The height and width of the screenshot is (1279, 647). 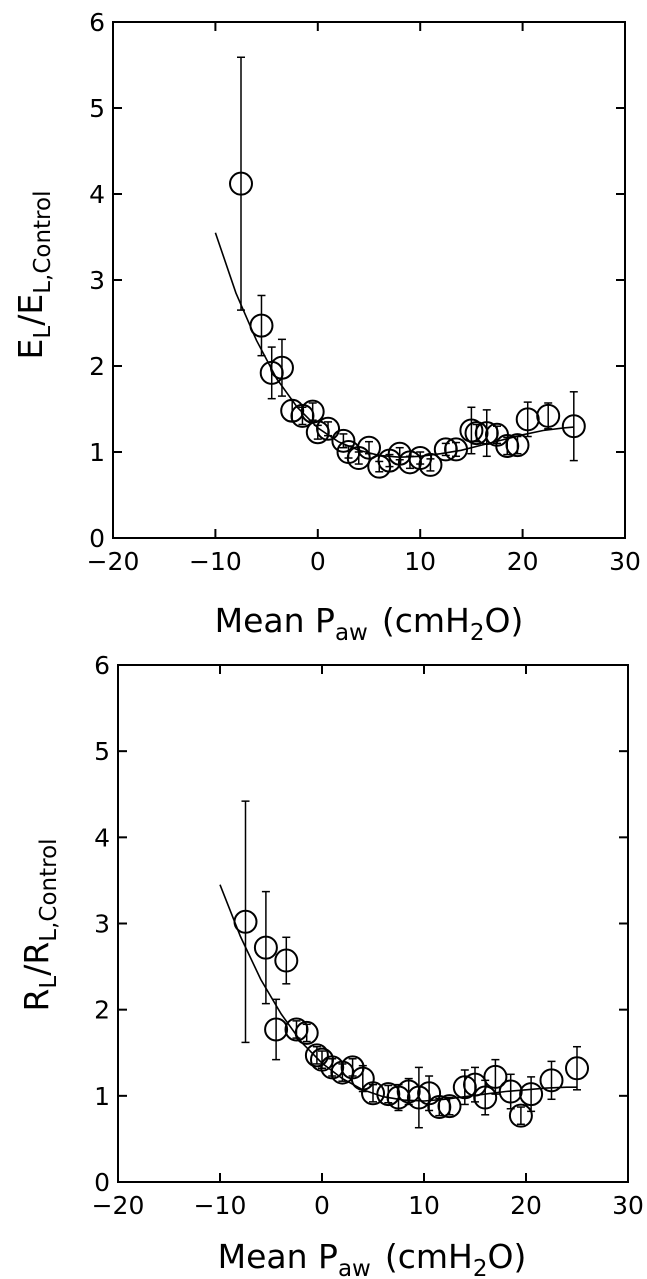 I want to click on y-axis-title: RL/RL,Control, so click(x=39, y=924).